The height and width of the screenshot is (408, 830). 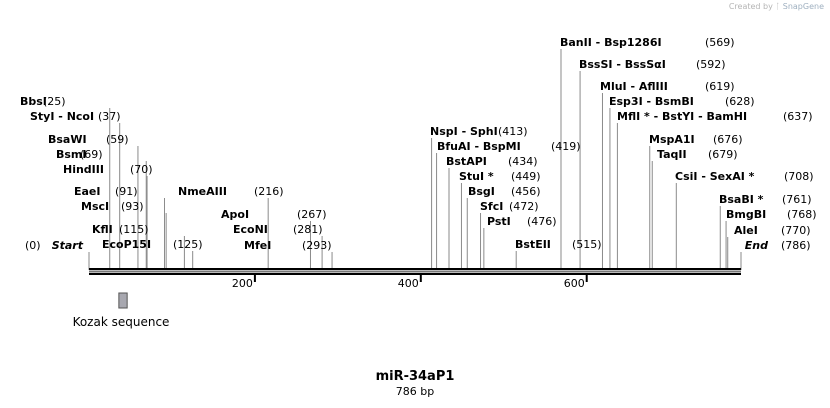 What do you see at coordinates (720, 86) in the screenshot?
I see `site-position-619: (619)` at bounding box center [720, 86].